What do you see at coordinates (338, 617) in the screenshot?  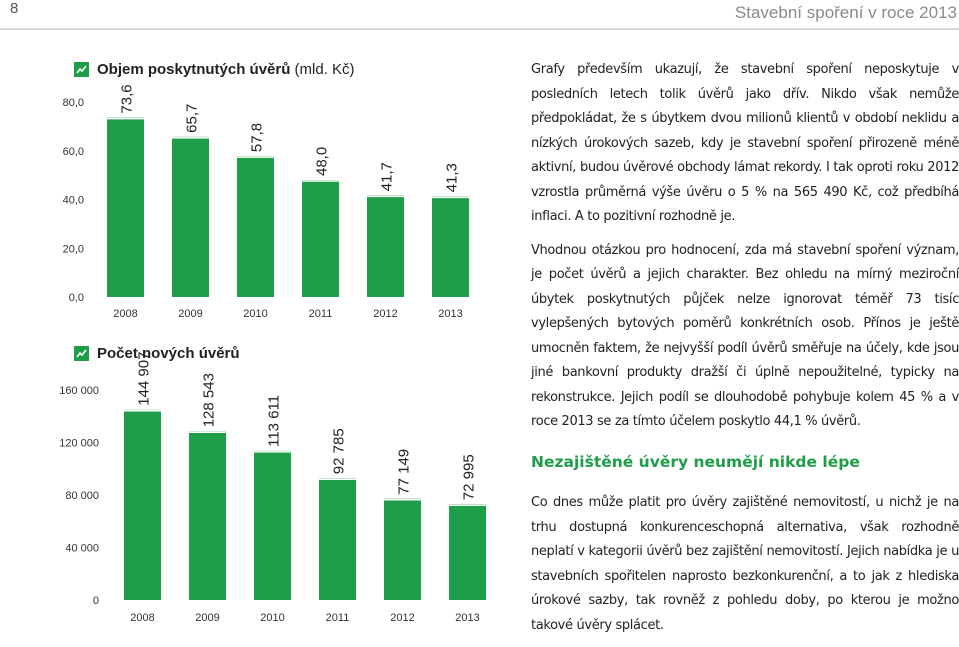 I see `chart2-category-label: 2011` at bounding box center [338, 617].